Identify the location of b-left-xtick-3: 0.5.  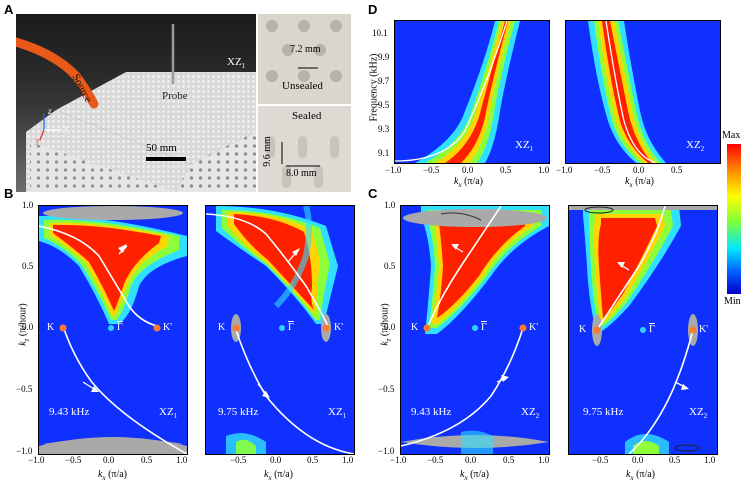
(147, 460).